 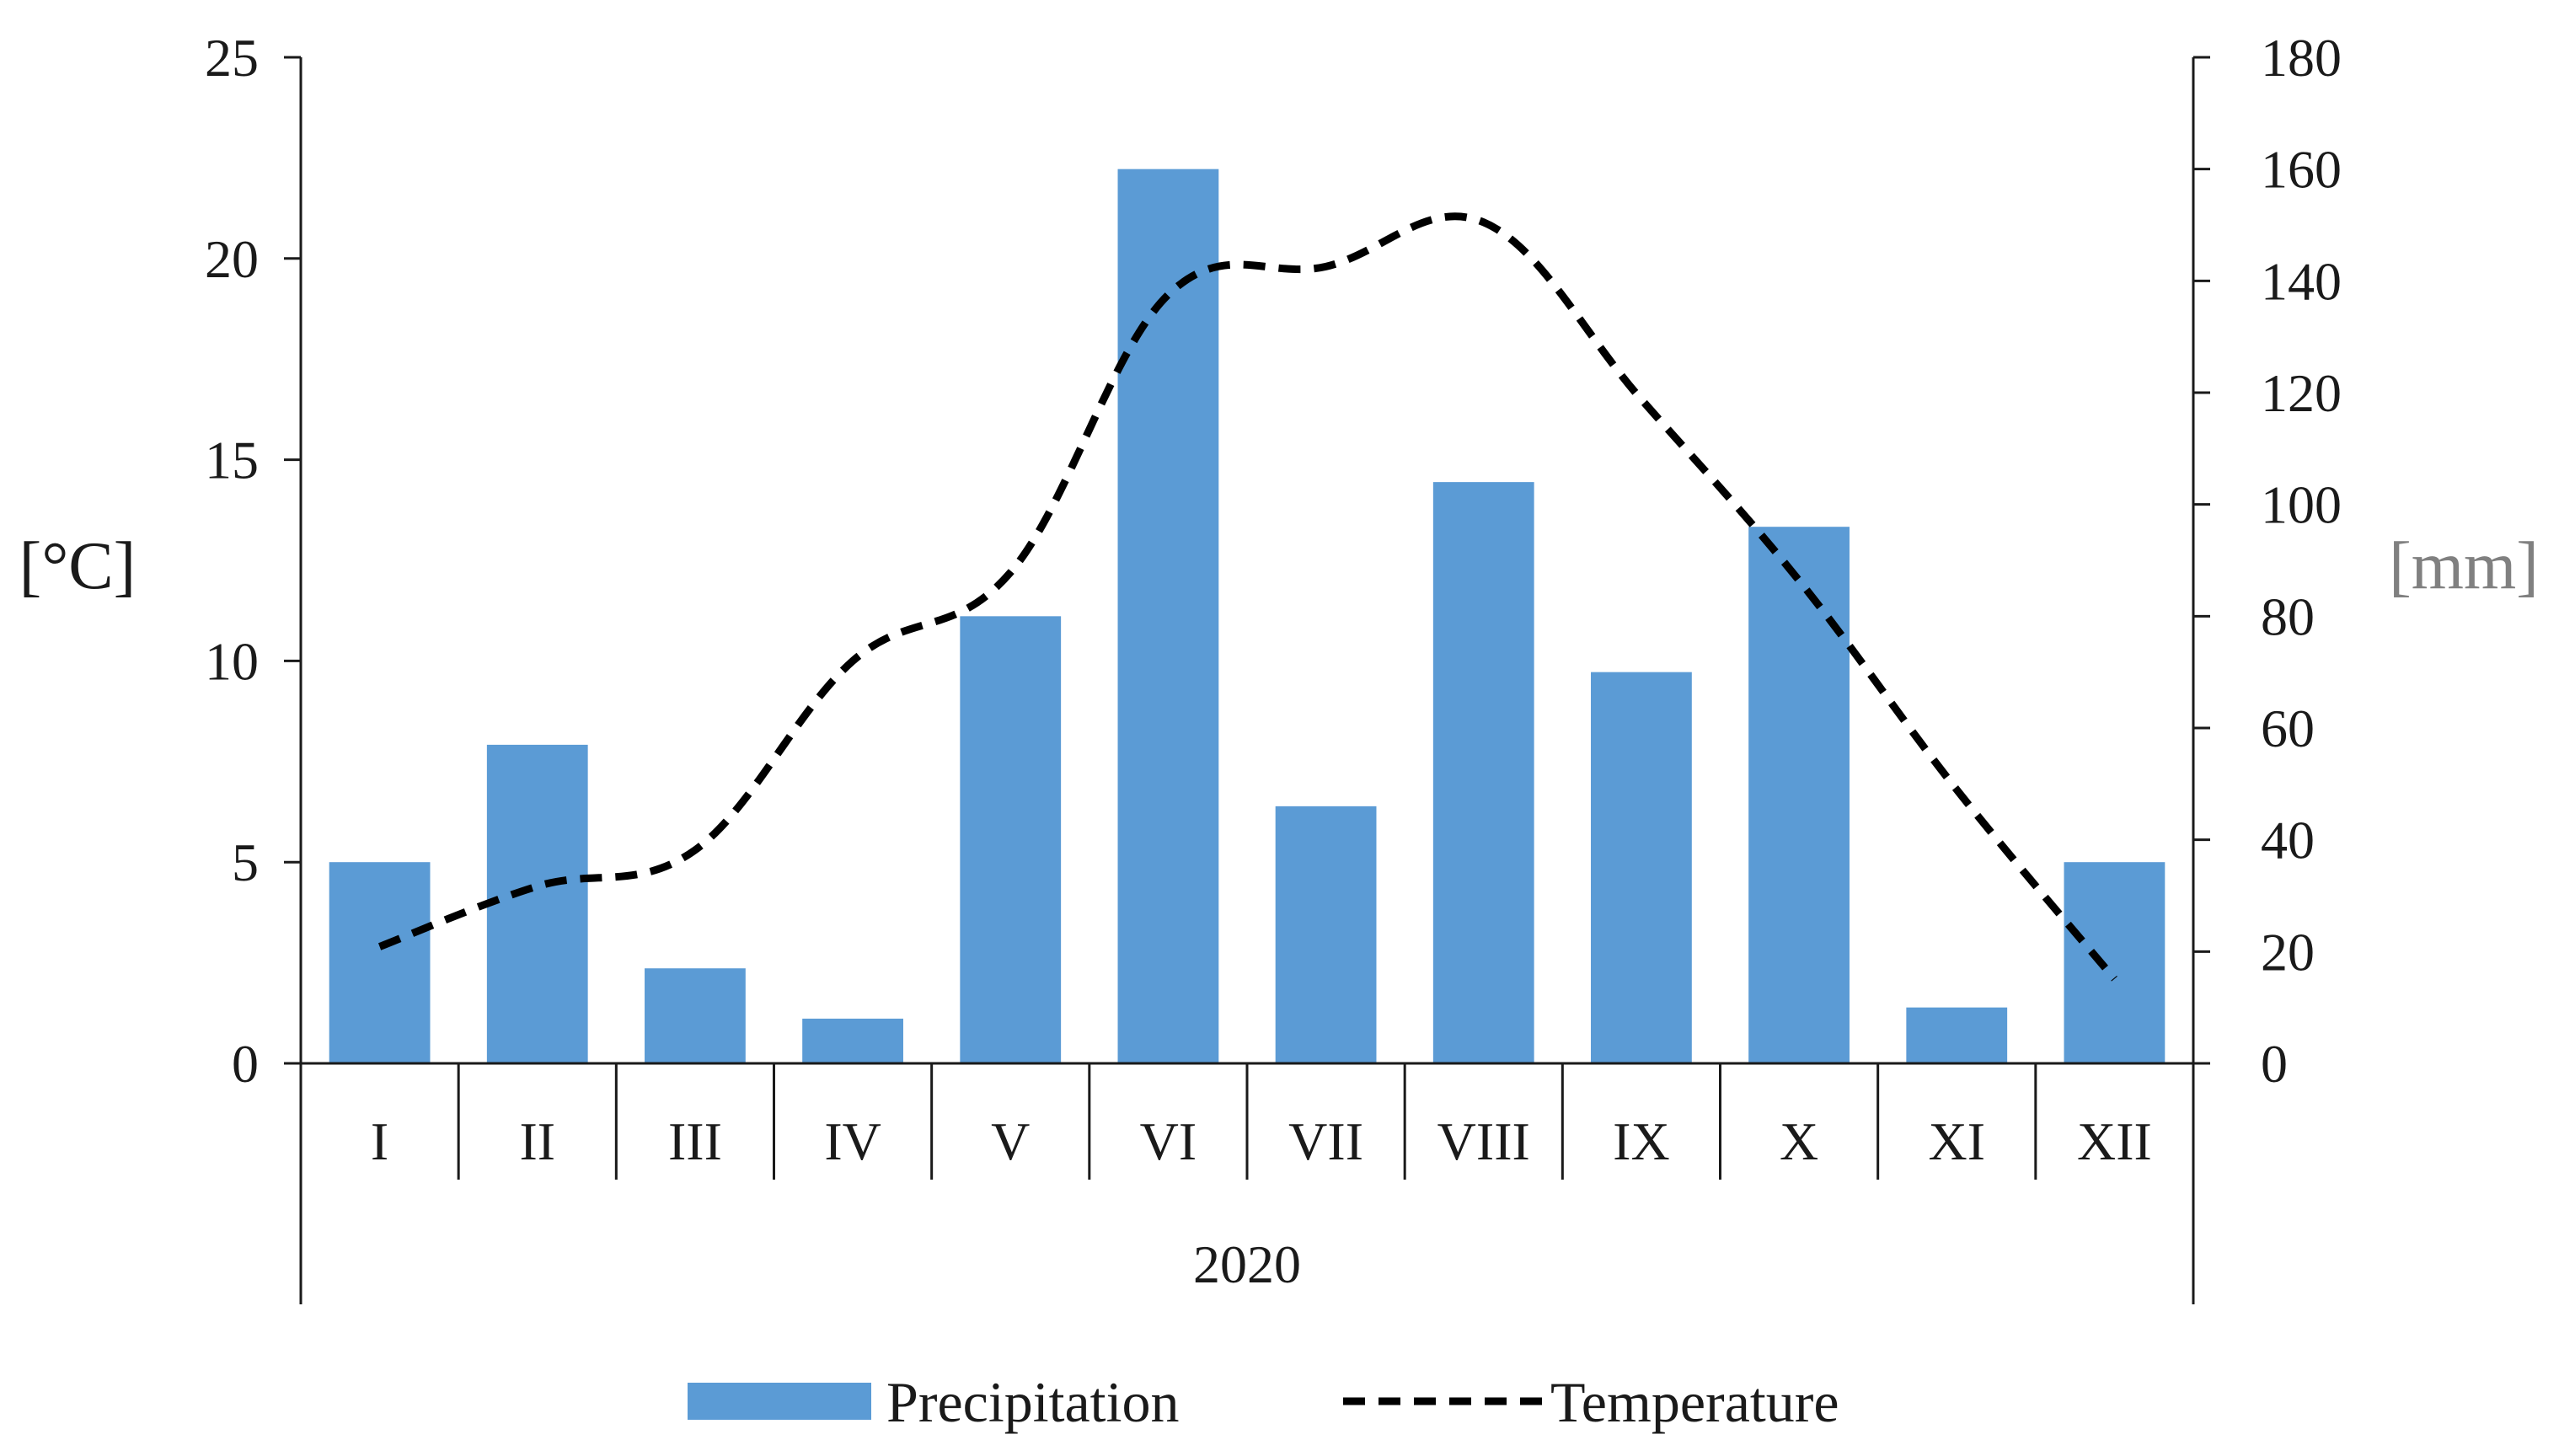 I want to click on x-tick-label-XI: XI, so click(x=1956, y=1141).